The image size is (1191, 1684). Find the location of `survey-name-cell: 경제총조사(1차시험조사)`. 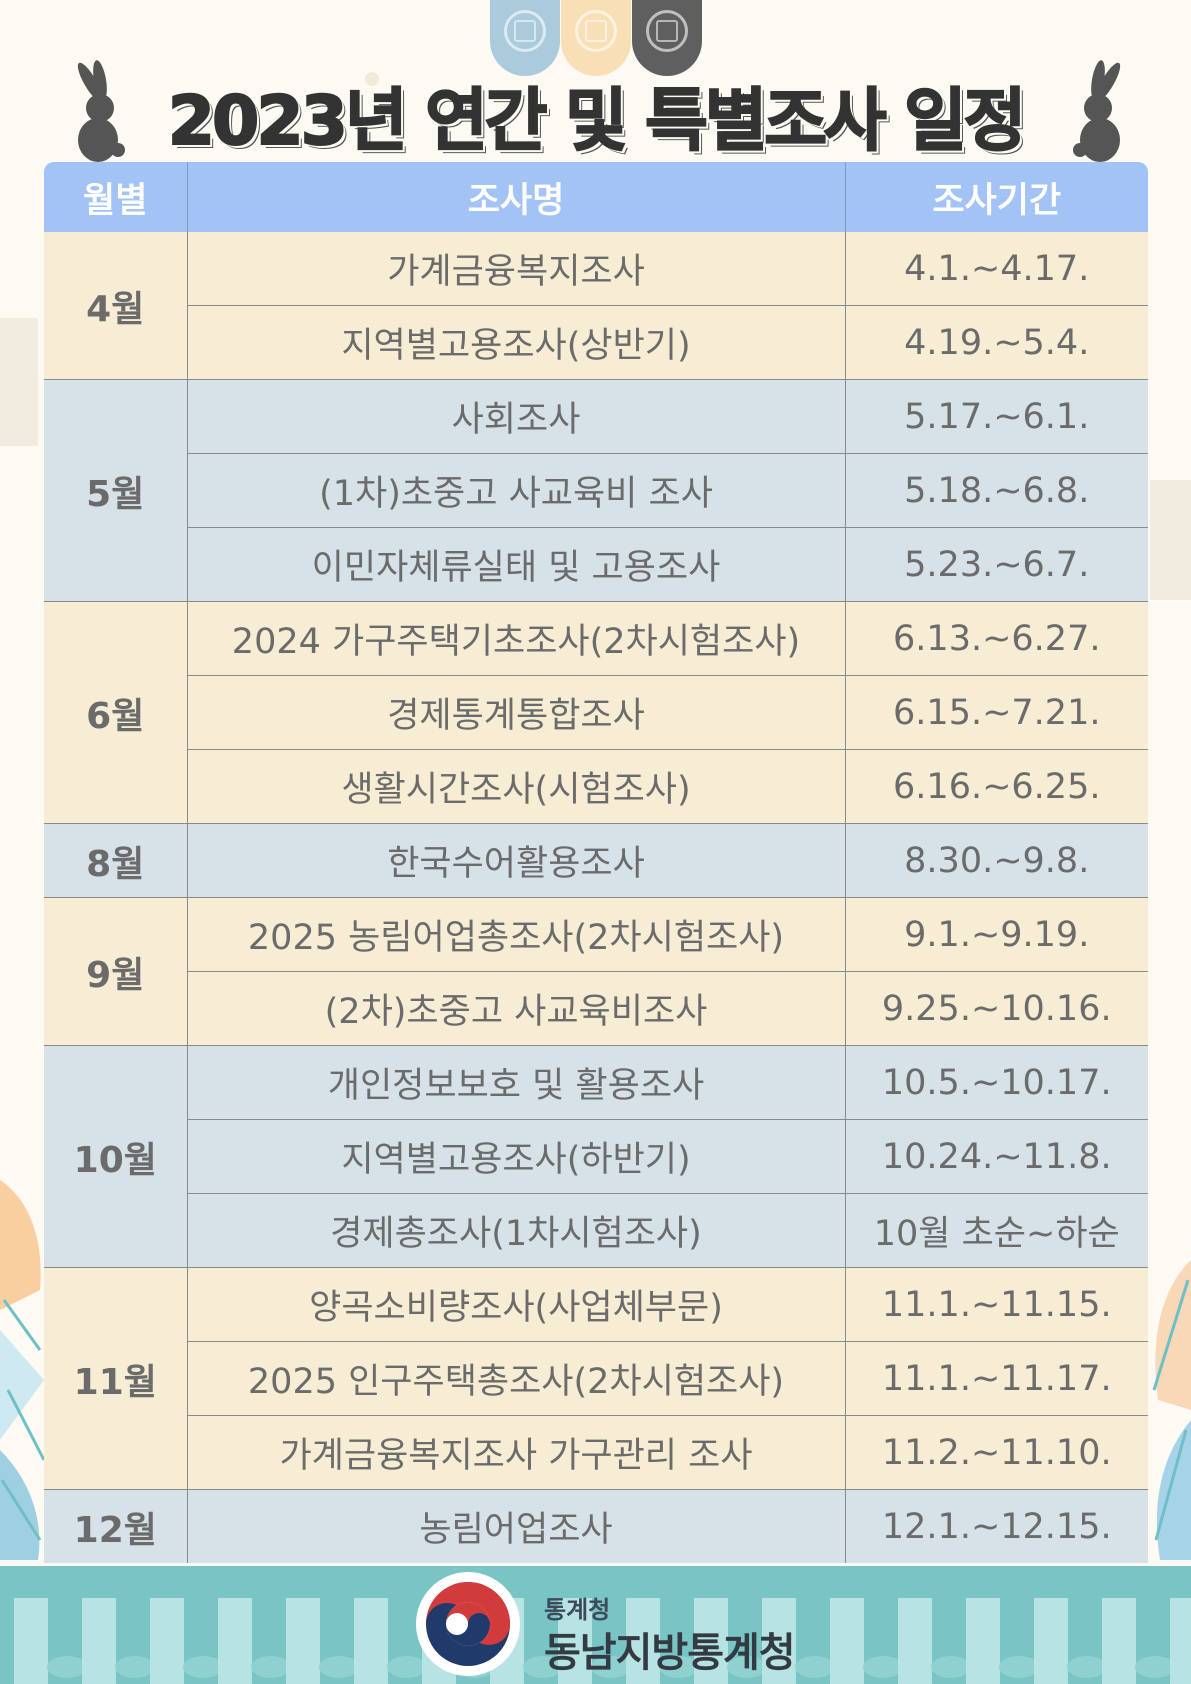

survey-name-cell: 경제총조사(1차시험조사) is located at coordinates (516, 1230).